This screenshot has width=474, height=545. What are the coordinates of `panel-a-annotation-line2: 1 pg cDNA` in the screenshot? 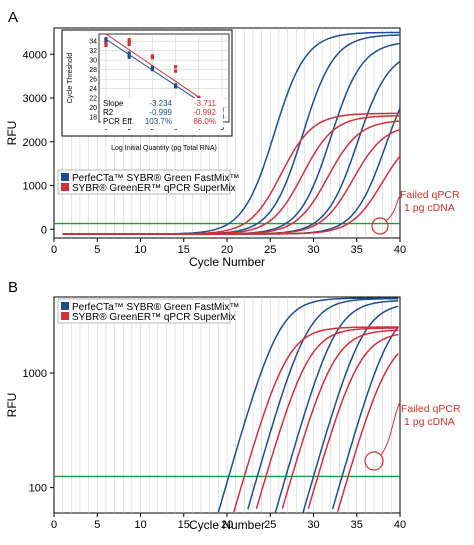 It's located at (429, 208).